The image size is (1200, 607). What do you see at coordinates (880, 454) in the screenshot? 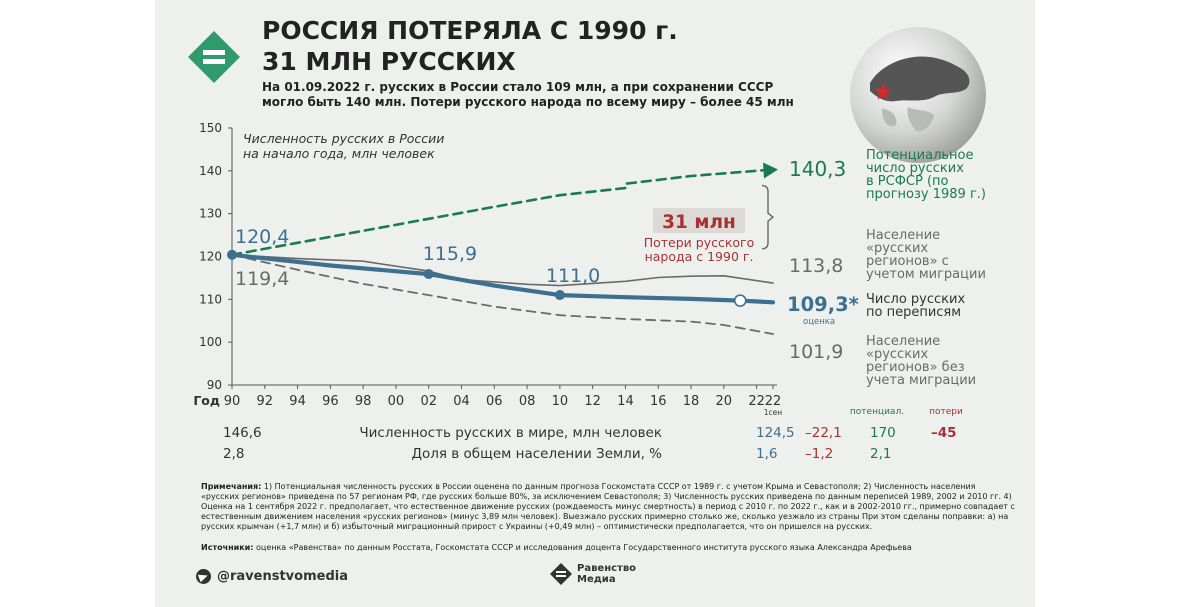
I see `world-row-potential: 2,1` at bounding box center [880, 454].